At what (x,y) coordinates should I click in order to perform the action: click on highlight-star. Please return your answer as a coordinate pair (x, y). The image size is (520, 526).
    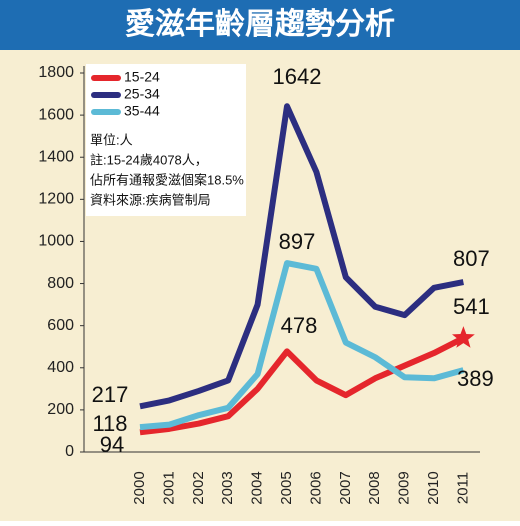
    Looking at the image, I should click on (463, 337).